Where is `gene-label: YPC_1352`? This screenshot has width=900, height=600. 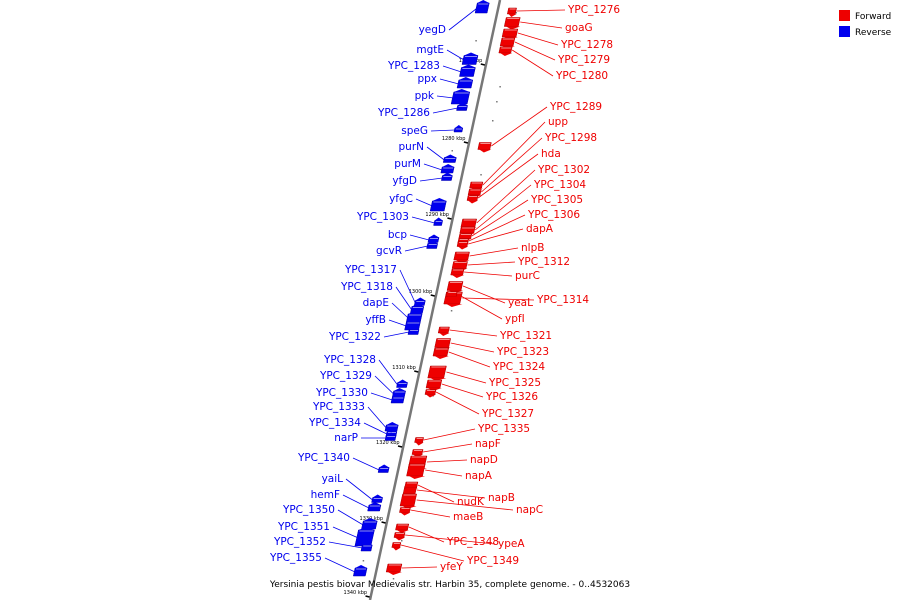 gene-label: YPC_1352 is located at coordinates (299, 542).